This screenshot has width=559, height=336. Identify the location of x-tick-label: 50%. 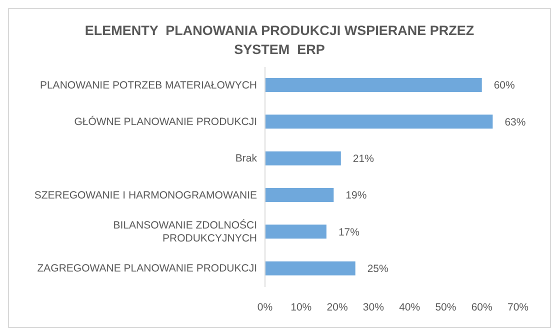
(445, 307).